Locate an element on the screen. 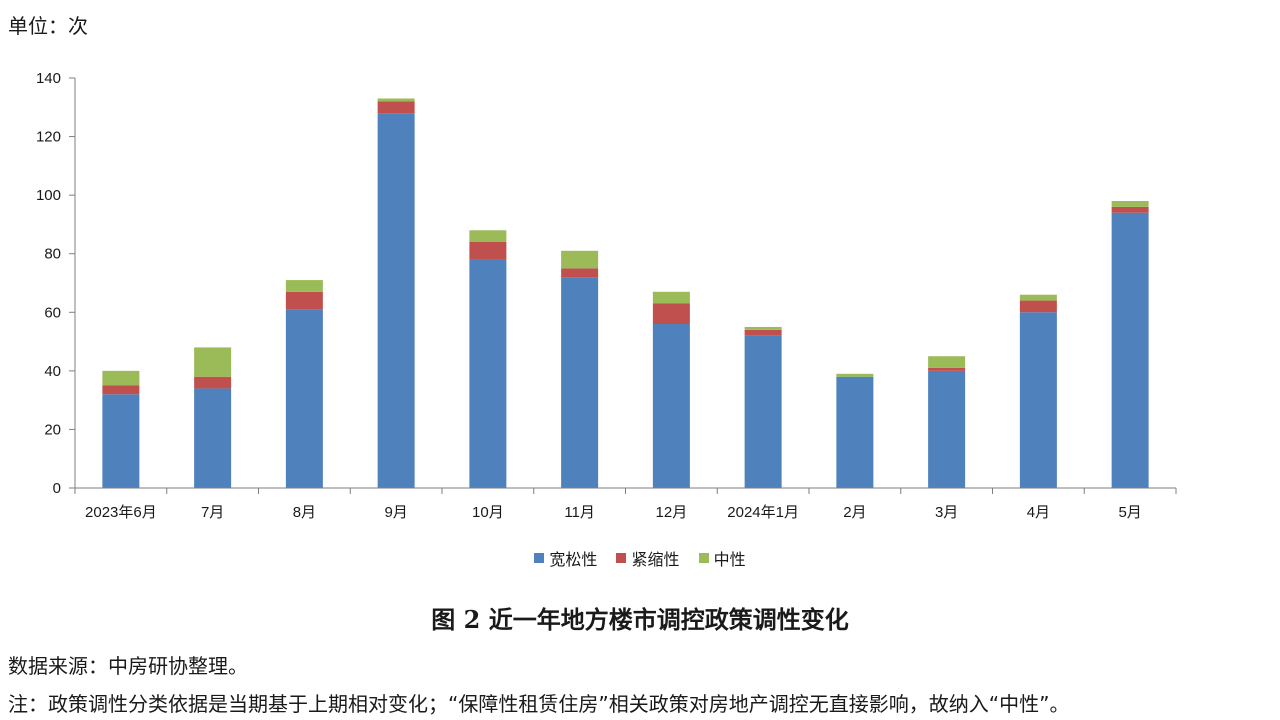 The width and height of the screenshot is (1280, 720). legend-swatch-neutral is located at coordinates (703, 558).